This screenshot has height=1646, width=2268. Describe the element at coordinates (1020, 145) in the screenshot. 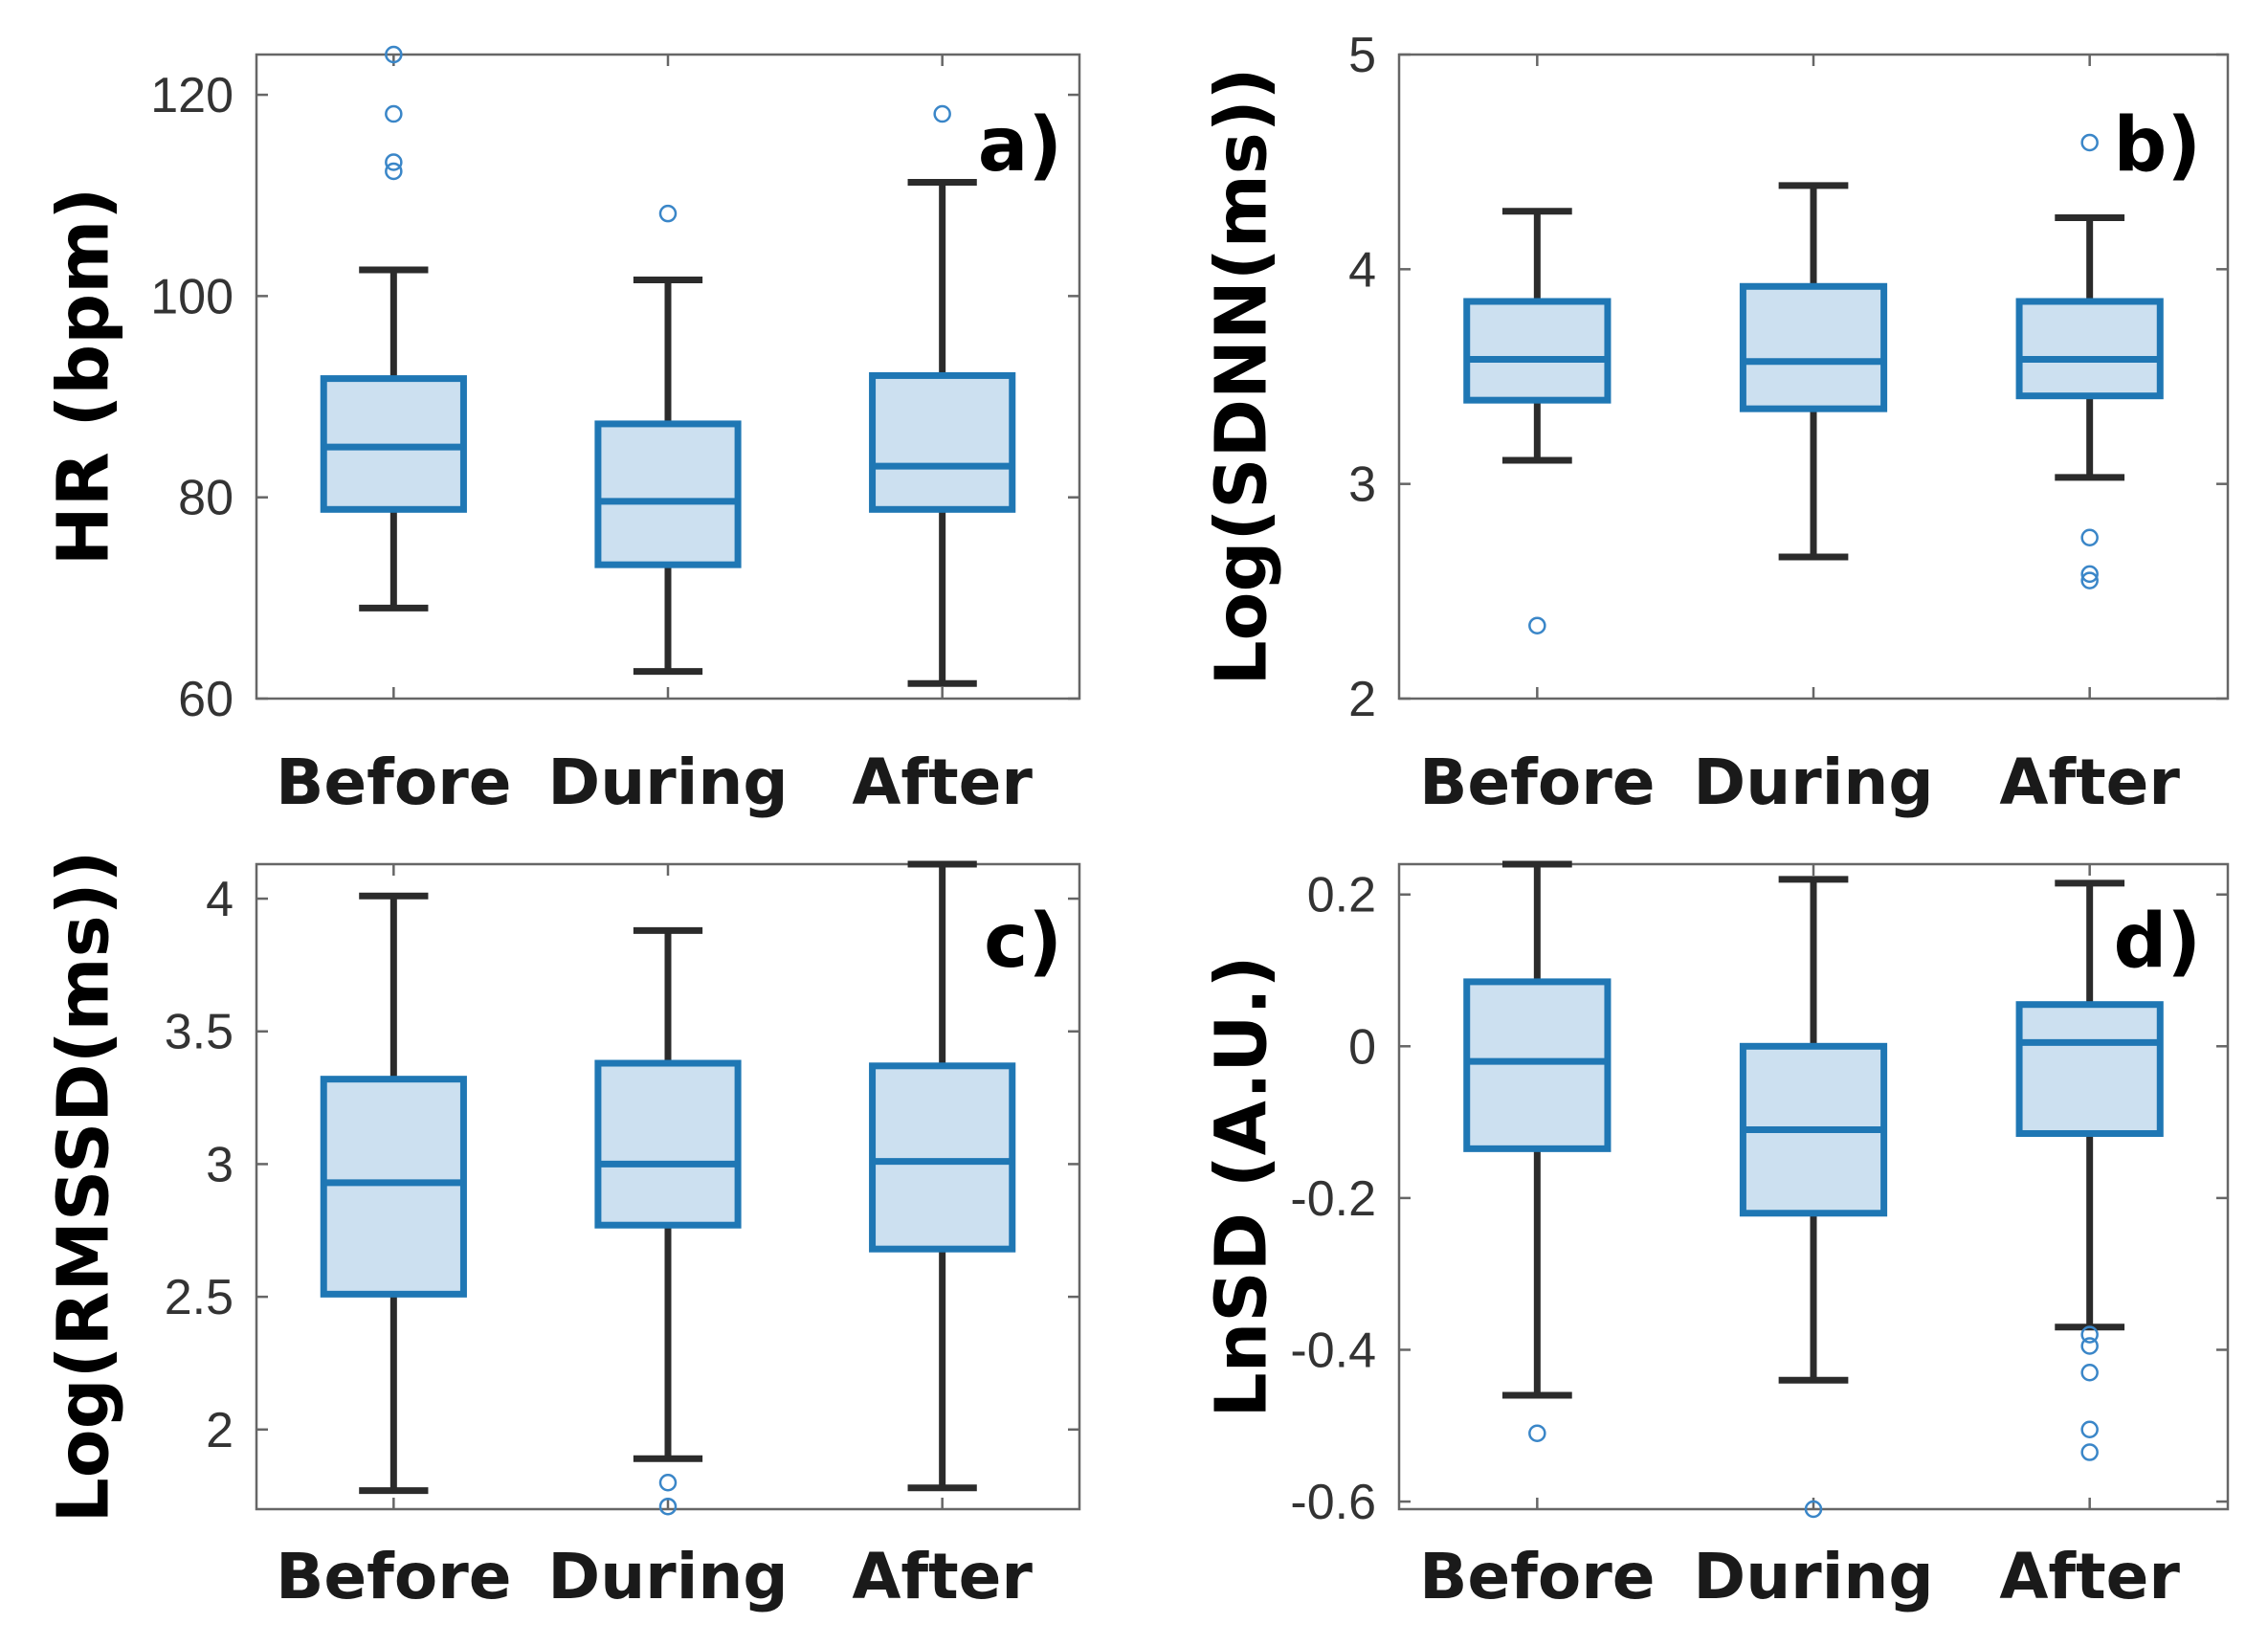

I see `panel-label: a)` at that location.